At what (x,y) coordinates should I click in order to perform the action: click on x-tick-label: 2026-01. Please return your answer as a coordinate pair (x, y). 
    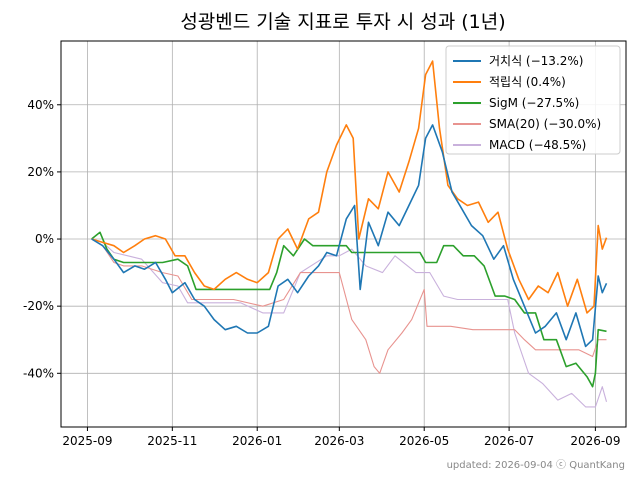
    Looking at the image, I should click on (257, 441).